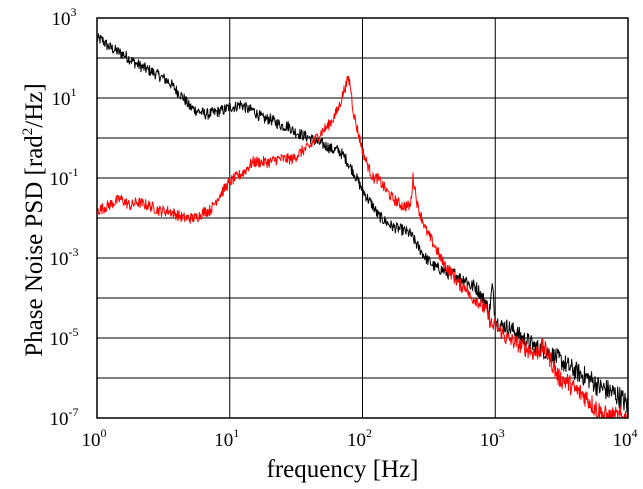 The image size is (643, 489). I want to click on y-tick-label: 10⁻³, so click(64, 257).